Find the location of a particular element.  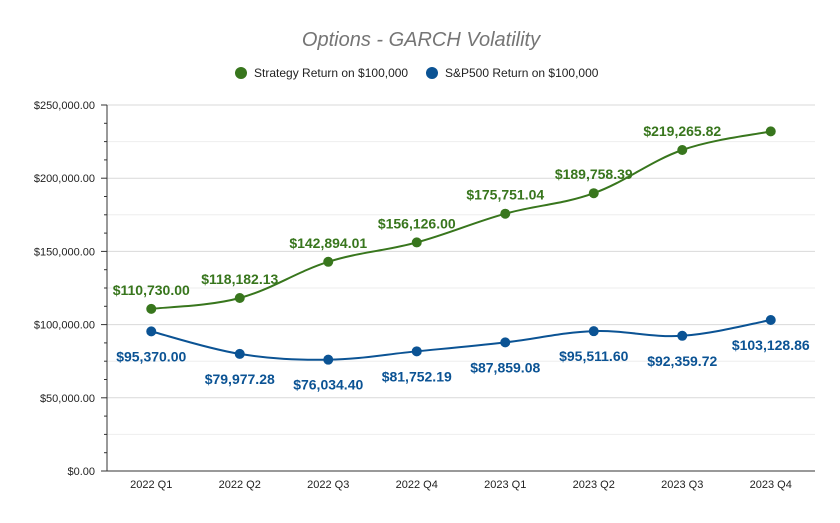

data-label: $118,182.13 is located at coordinates (239, 279).